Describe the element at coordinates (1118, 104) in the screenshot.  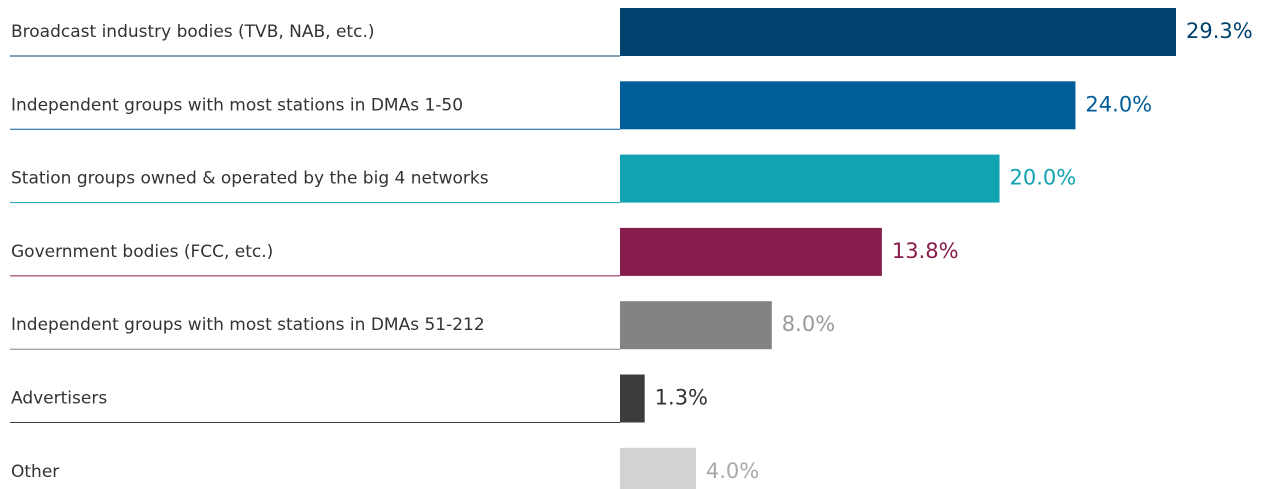
I see `value-label: 24.0%` at that location.